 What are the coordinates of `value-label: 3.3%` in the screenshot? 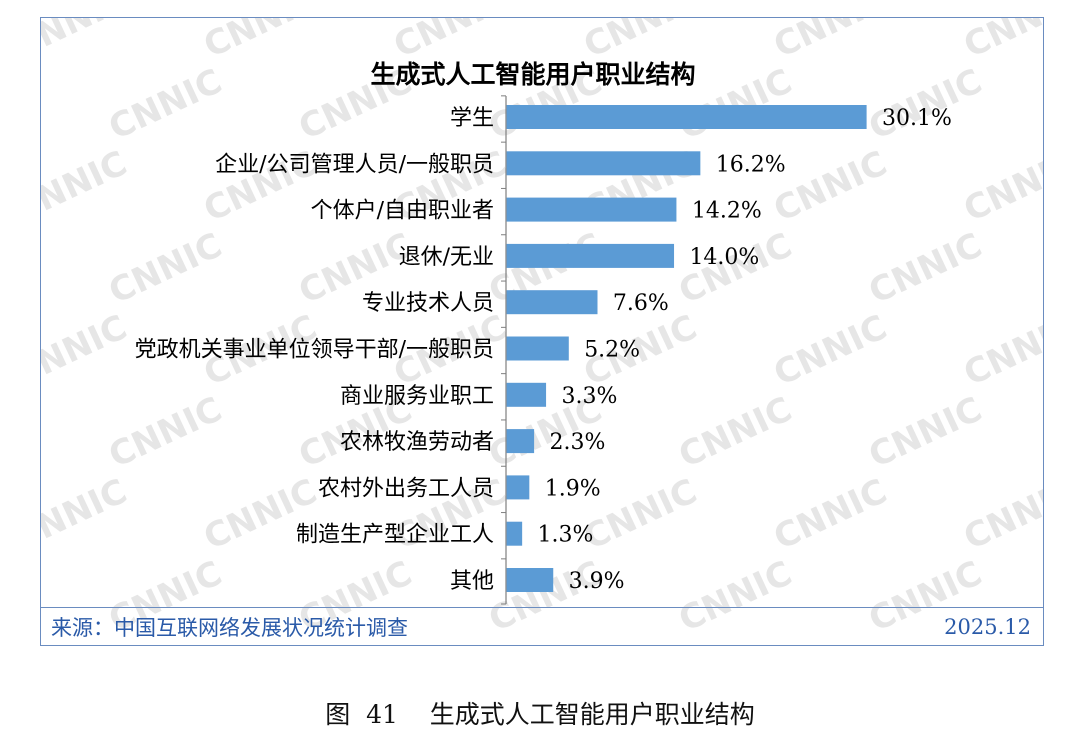 It's located at (589, 396).